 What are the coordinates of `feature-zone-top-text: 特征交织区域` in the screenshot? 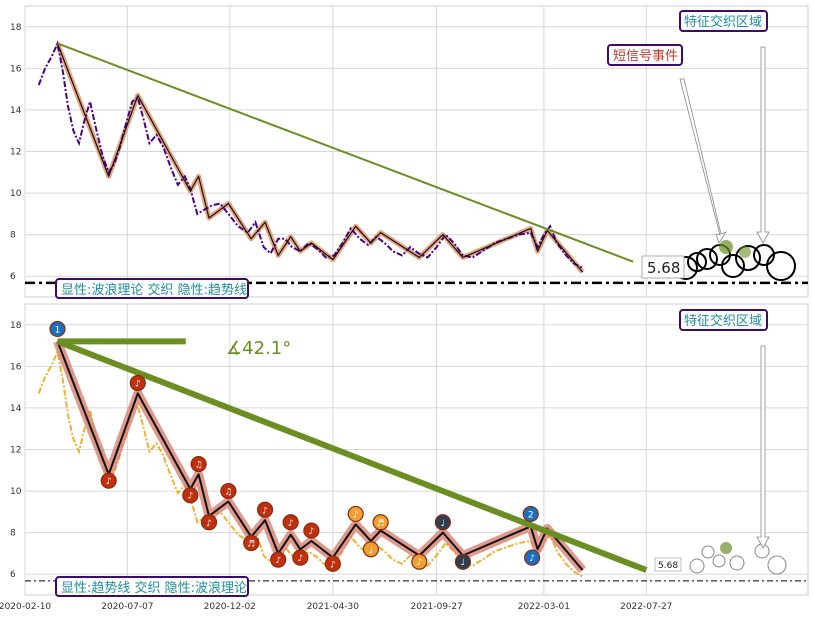 It's located at (723, 22).